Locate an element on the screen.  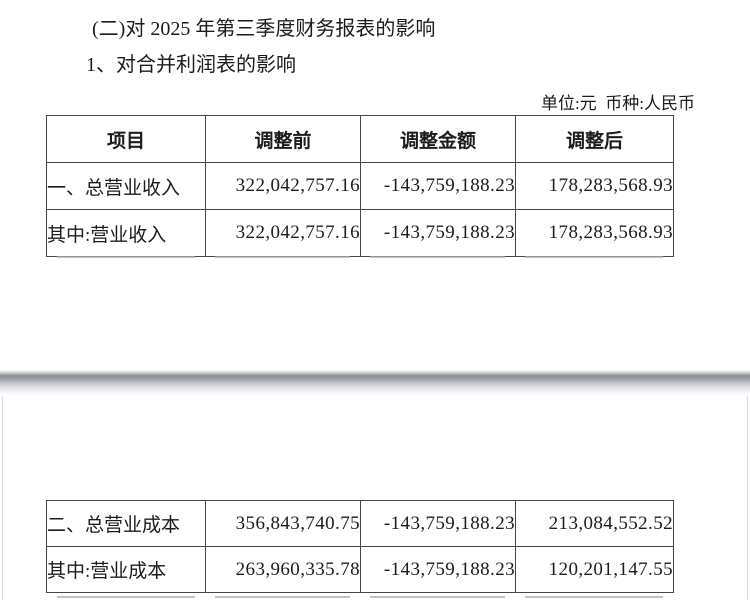
item-cell: 其中:营业收入 is located at coordinates (126, 233).